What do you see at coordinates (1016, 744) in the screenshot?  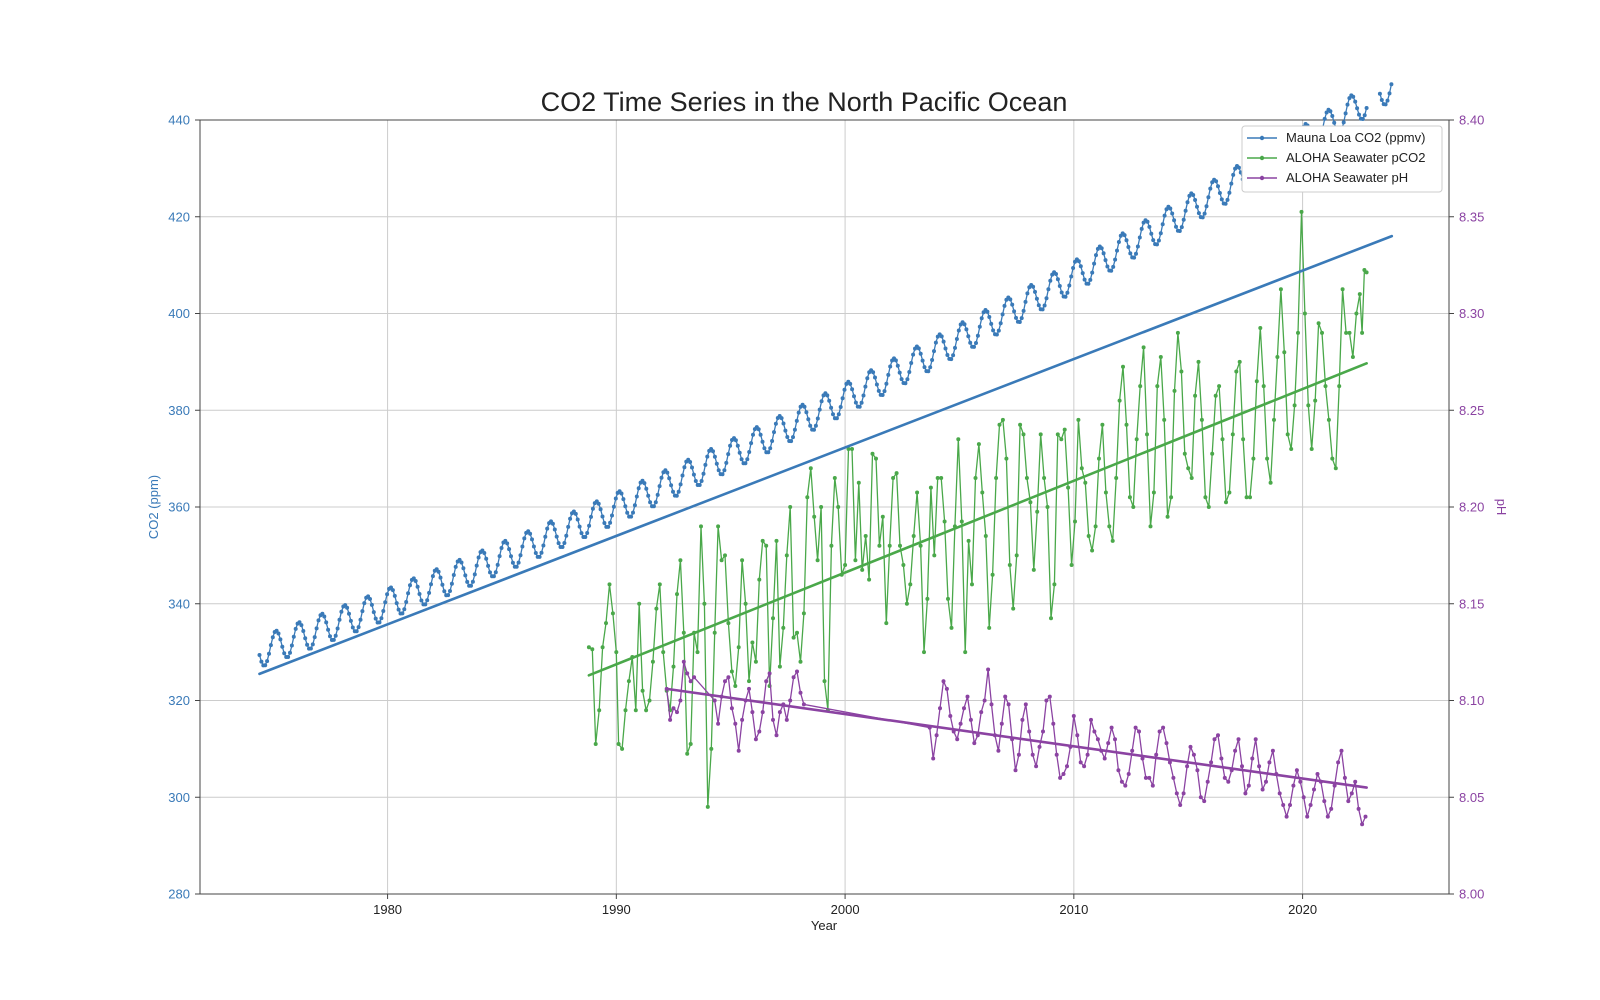 I see `series-line-aloha-seawater-ph` at bounding box center [1016, 744].